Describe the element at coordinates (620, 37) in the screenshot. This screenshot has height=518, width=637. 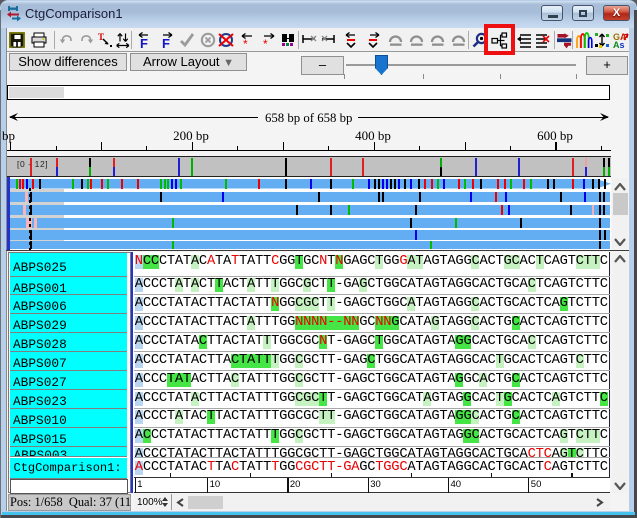
I see `svg-text: GA` at that location.